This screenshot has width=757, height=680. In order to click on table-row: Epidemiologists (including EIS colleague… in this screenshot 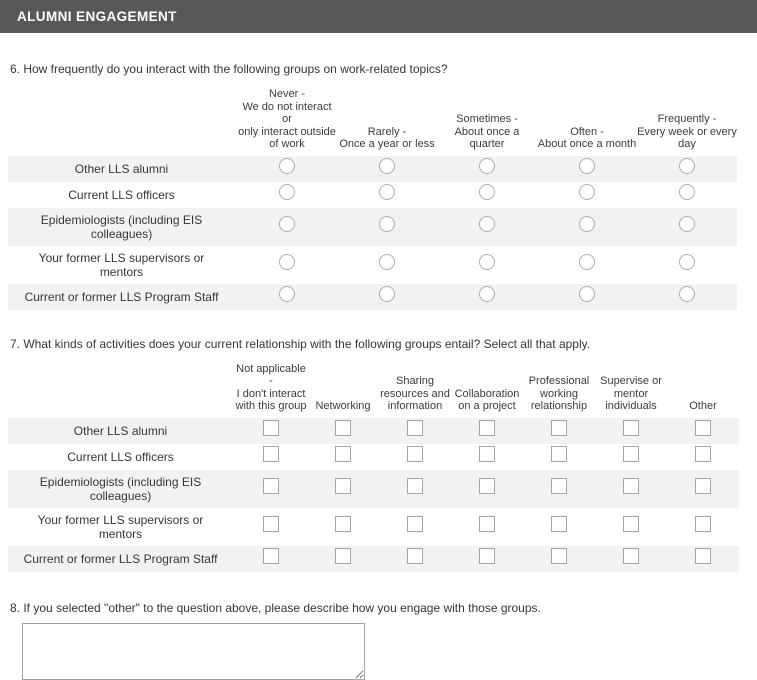, I will do `click(373, 488)`.